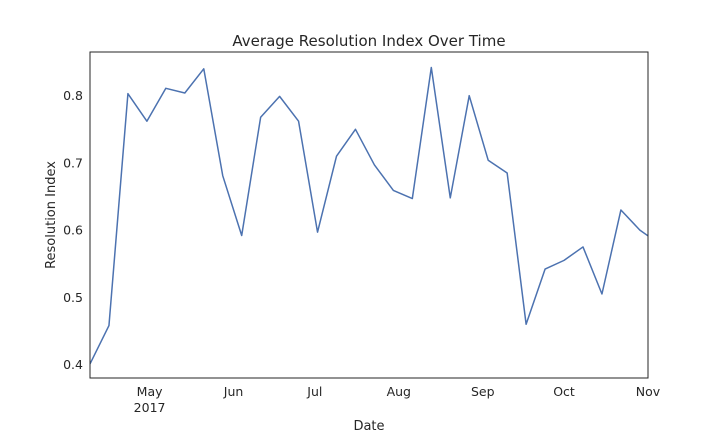 The height and width of the screenshot is (432, 720). Describe the element at coordinates (233, 391) in the screenshot. I see `x-tick-label: Jun` at that location.